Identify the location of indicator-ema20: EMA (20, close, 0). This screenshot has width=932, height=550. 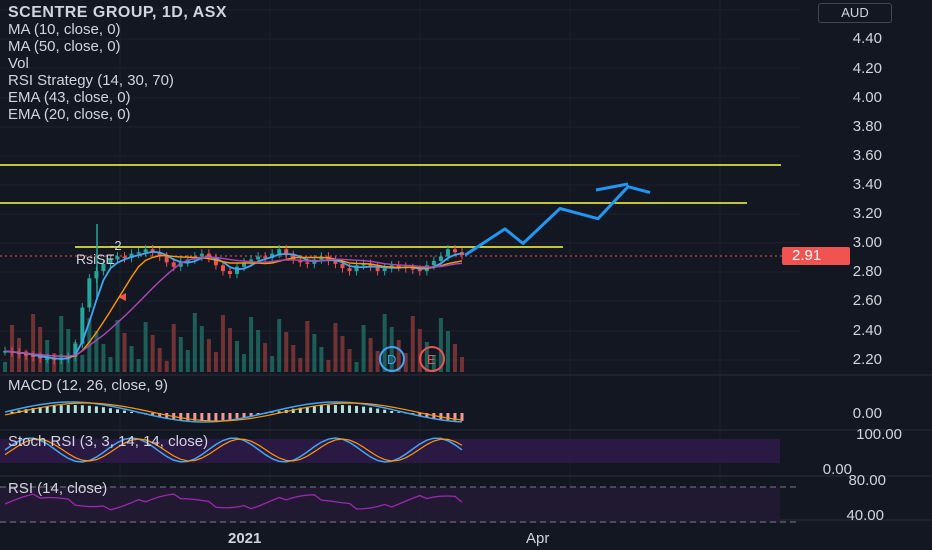
(69, 114).